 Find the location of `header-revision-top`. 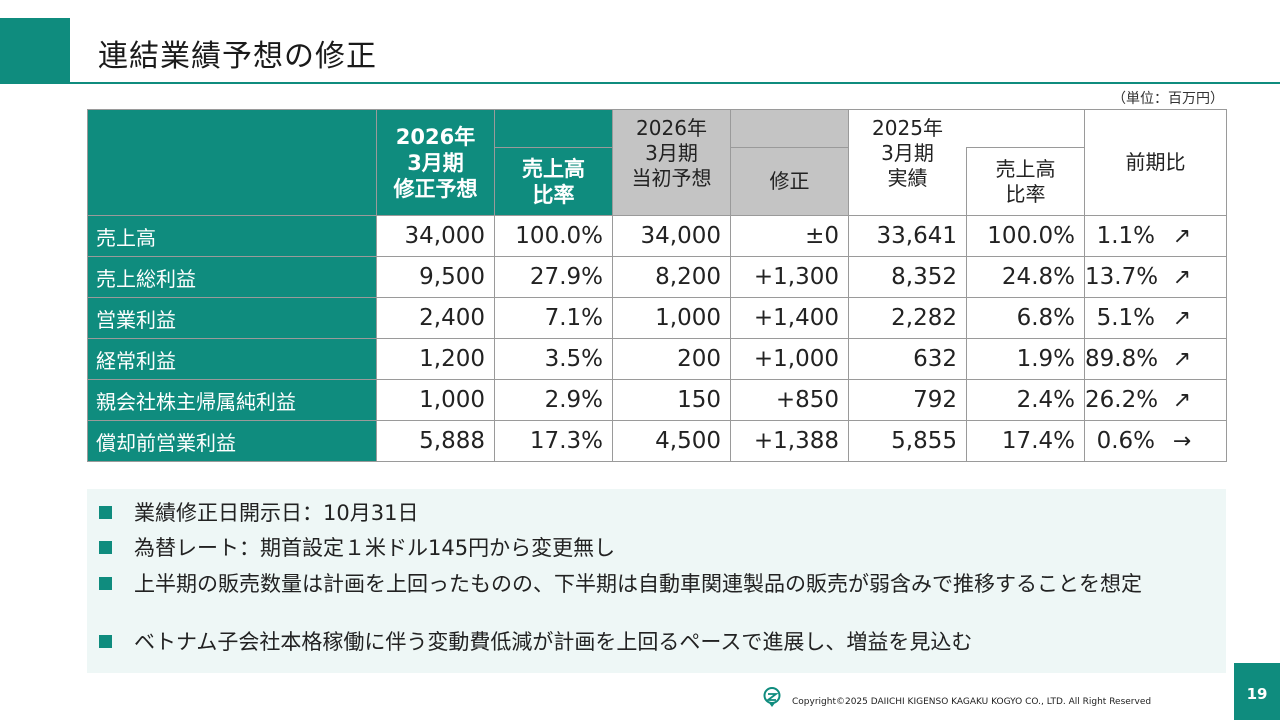

header-revision-top is located at coordinates (789, 128).